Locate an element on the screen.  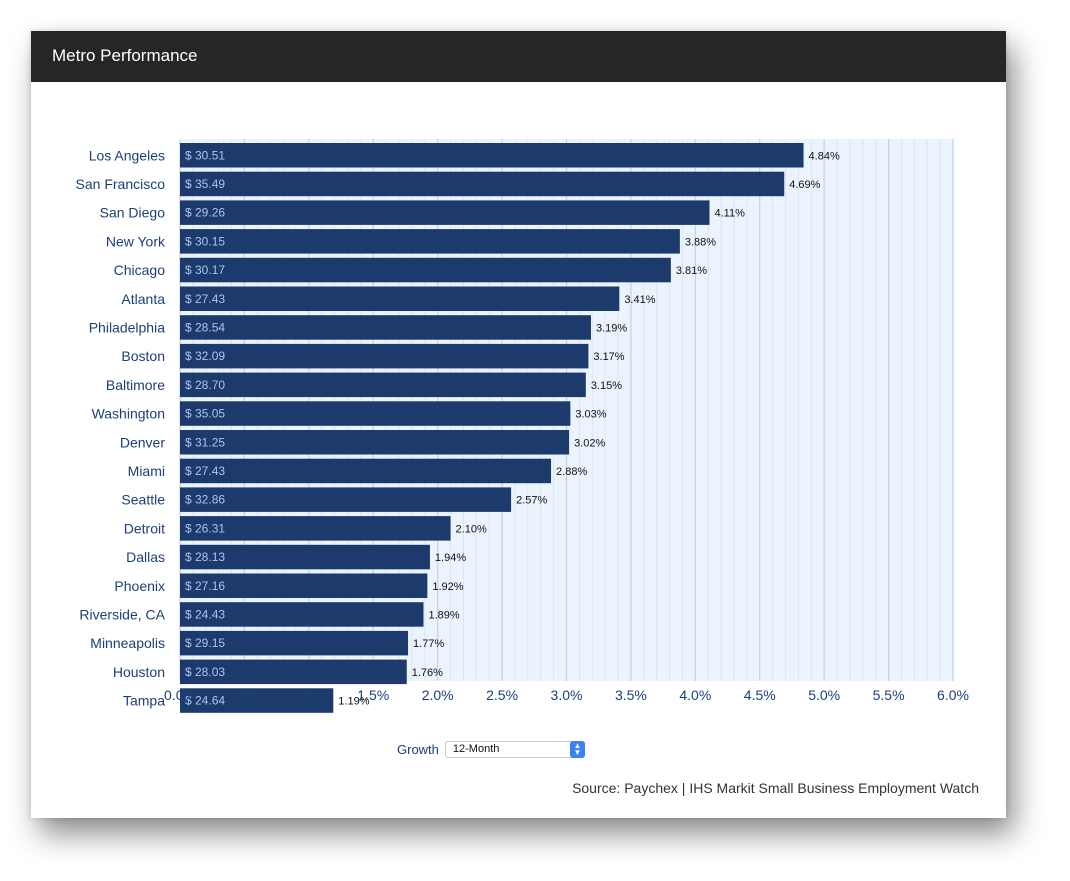
value-label: 3.88% is located at coordinates (700, 242).